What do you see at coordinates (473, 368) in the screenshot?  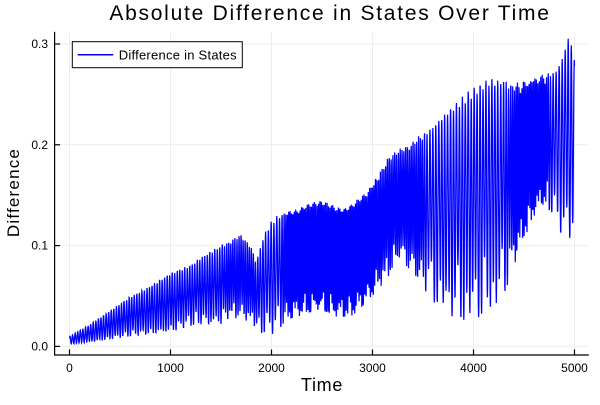 I see `svg-text: 4000` at bounding box center [473, 368].